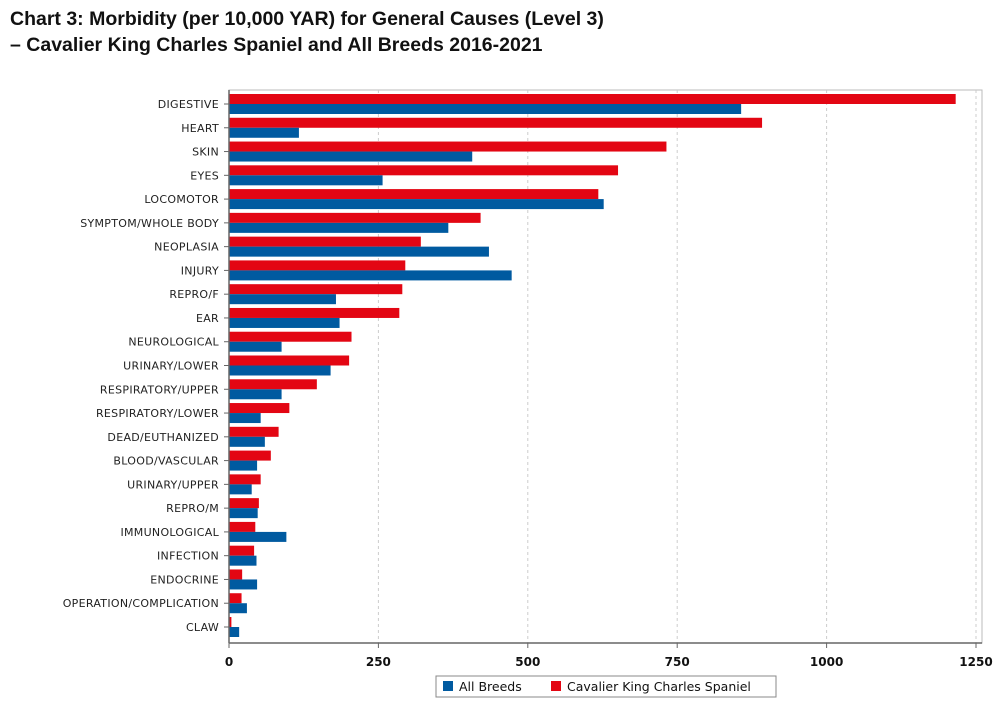  What do you see at coordinates (192, 508) in the screenshot?
I see `category-label: REPRO/M` at bounding box center [192, 508].